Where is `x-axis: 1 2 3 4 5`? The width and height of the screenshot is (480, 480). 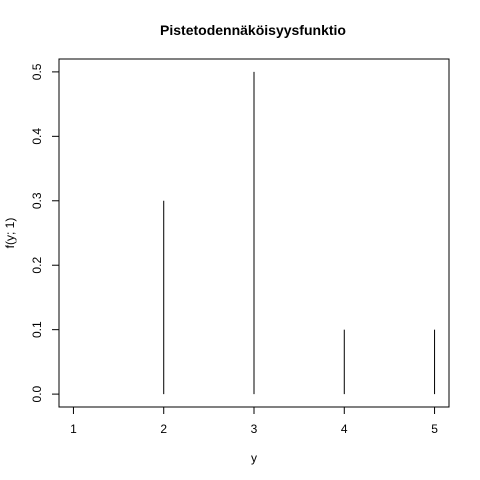
x-axis: 1 2 3 4 5 is located at coordinates (254, 421).